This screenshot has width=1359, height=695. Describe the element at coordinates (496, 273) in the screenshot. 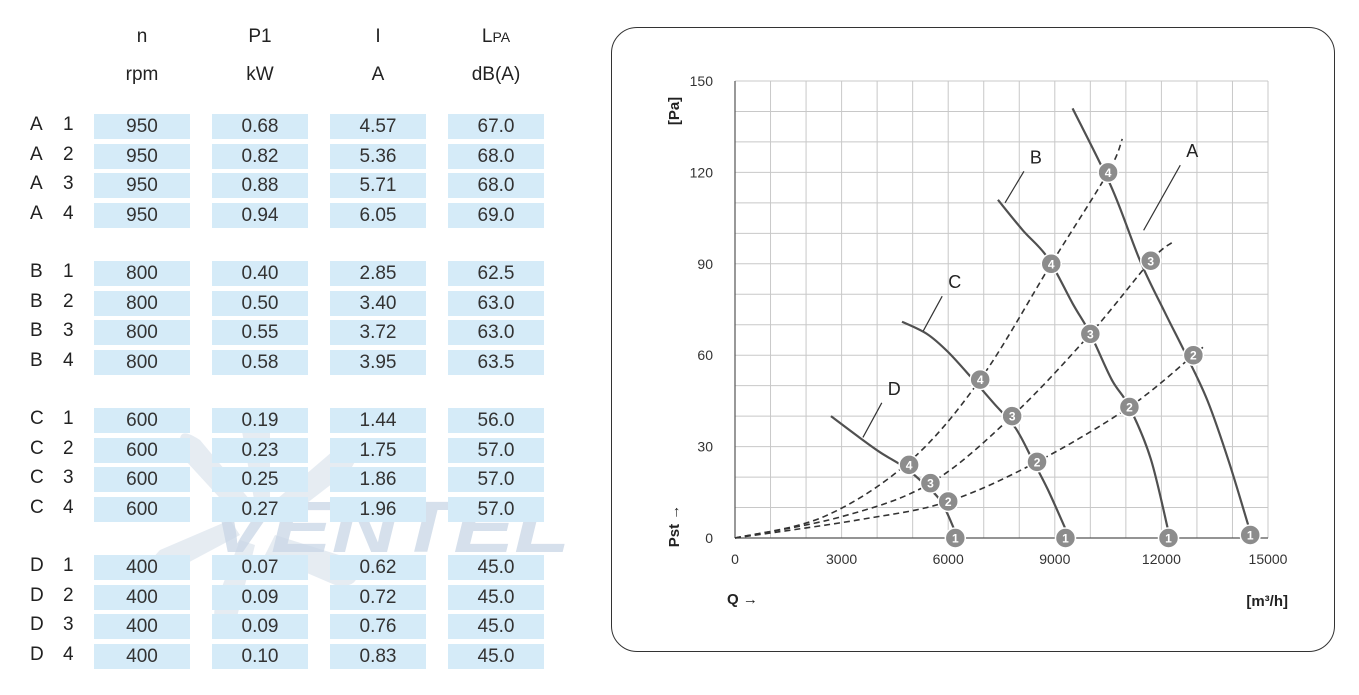

I see `cell-lpa: 62.5` at that location.